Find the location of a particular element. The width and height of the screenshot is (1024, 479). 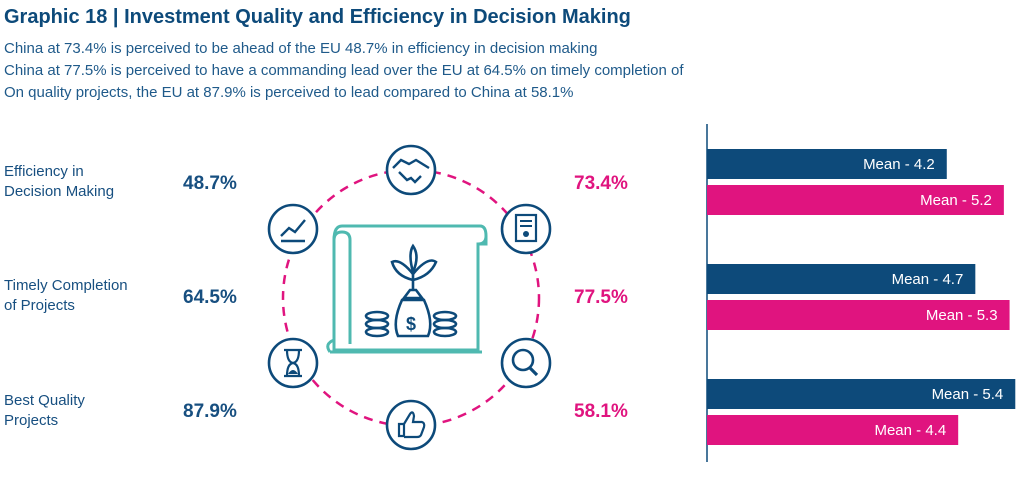

bar-label-china-1: Mean - 5.3 is located at coordinates (962, 315).